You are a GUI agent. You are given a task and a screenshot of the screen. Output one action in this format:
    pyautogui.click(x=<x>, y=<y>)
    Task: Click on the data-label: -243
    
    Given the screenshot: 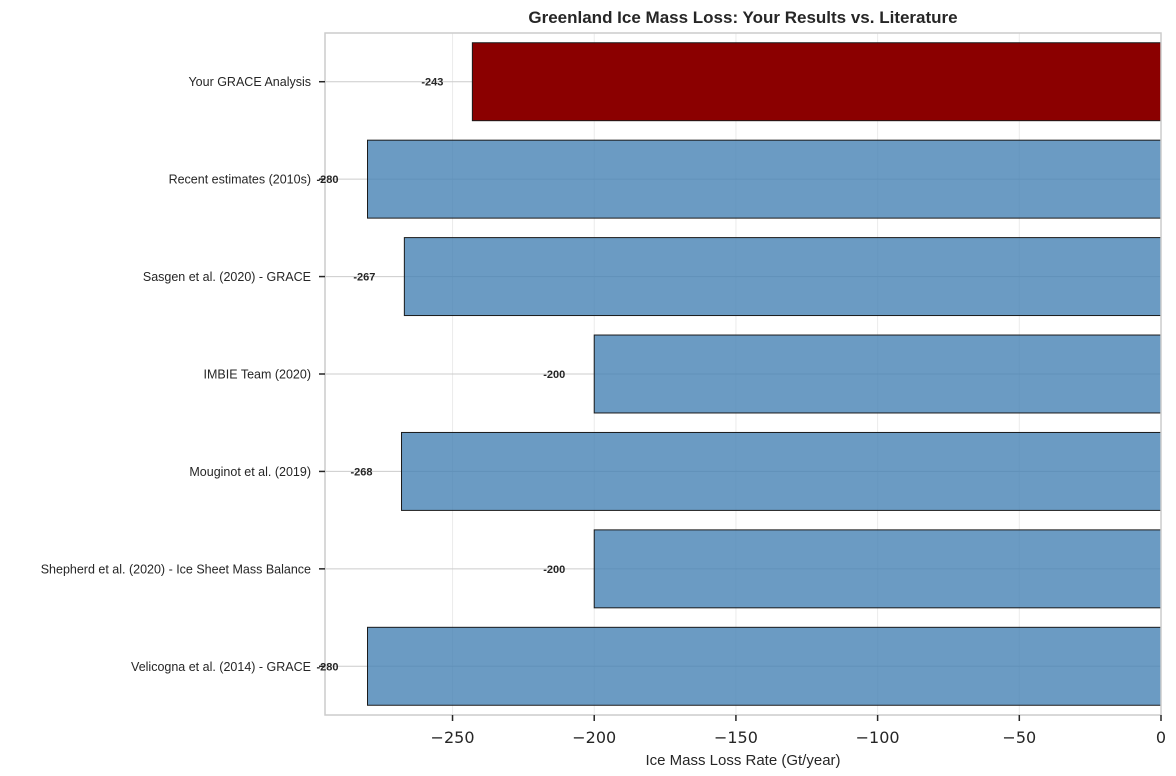 What is the action you would take?
    pyautogui.click(x=432, y=83)
    